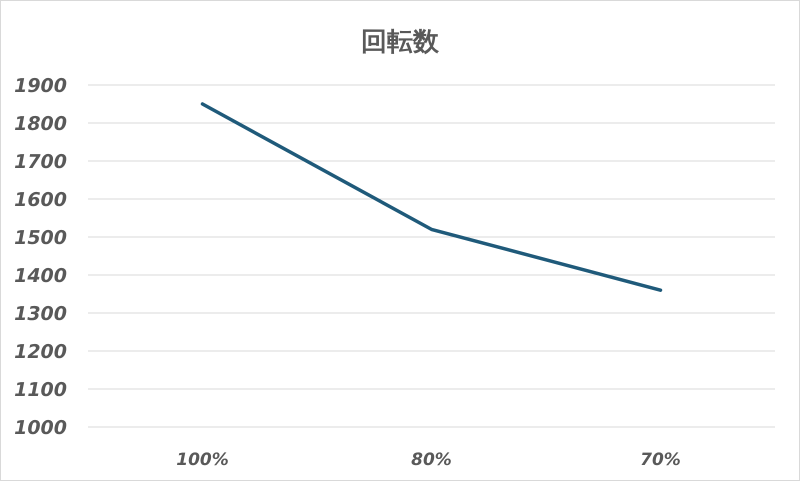  What do you see at coordinates (40, 124) in the screenshot?
I see `y-tick-label: 1800` at bounding box center [40, 124].